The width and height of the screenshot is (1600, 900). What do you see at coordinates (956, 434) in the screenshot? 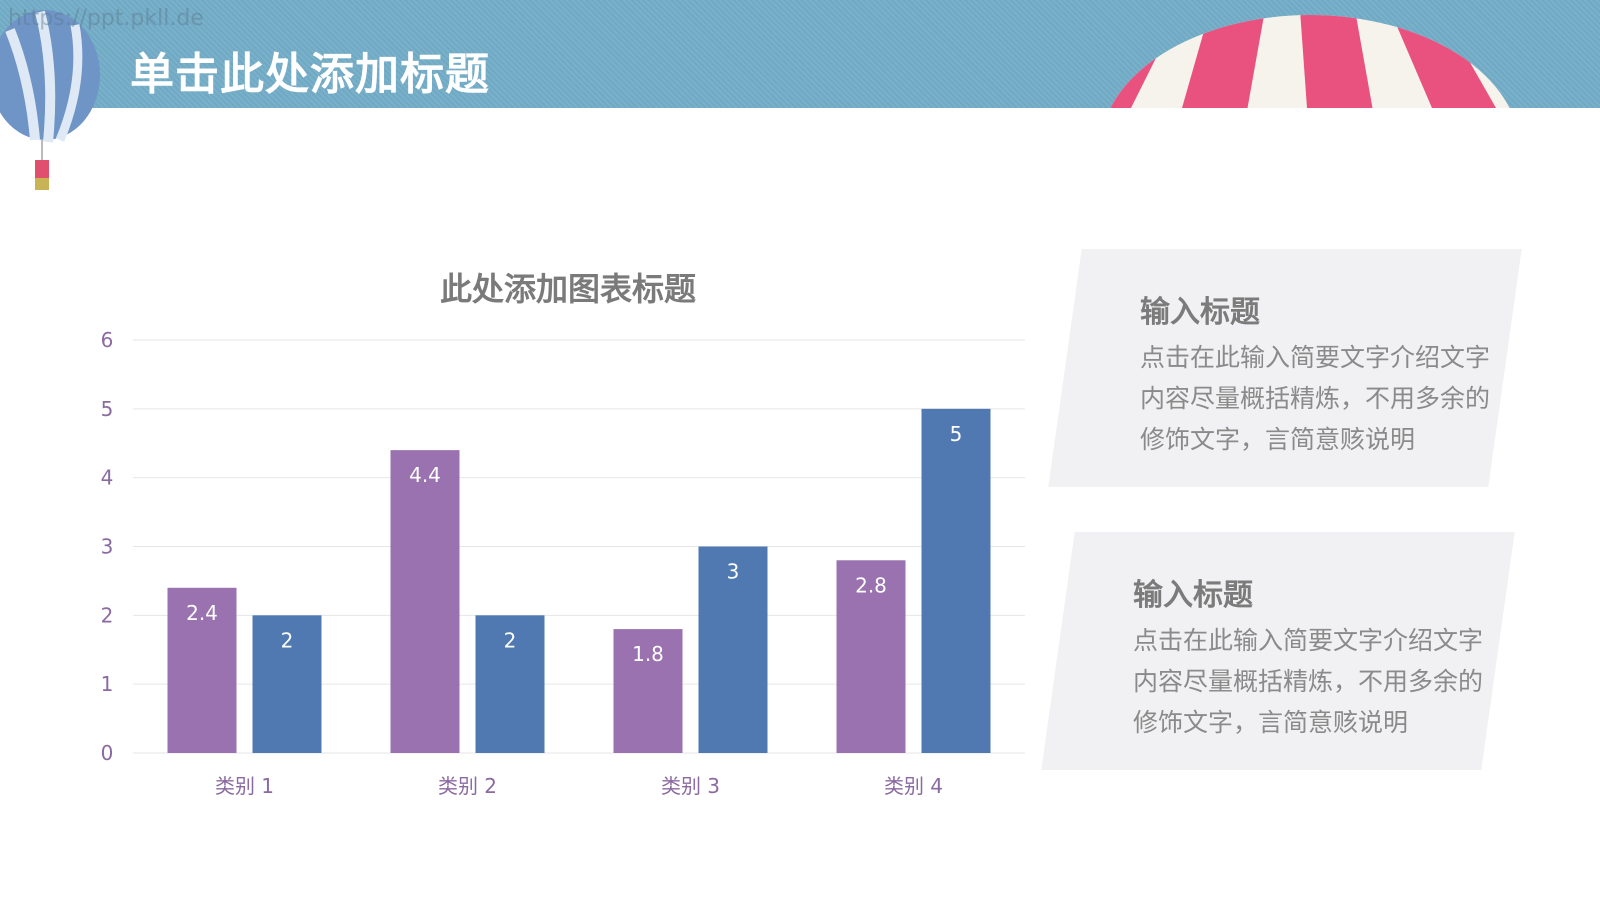
I see `data-label: 5` at bounding box center [956, 434].